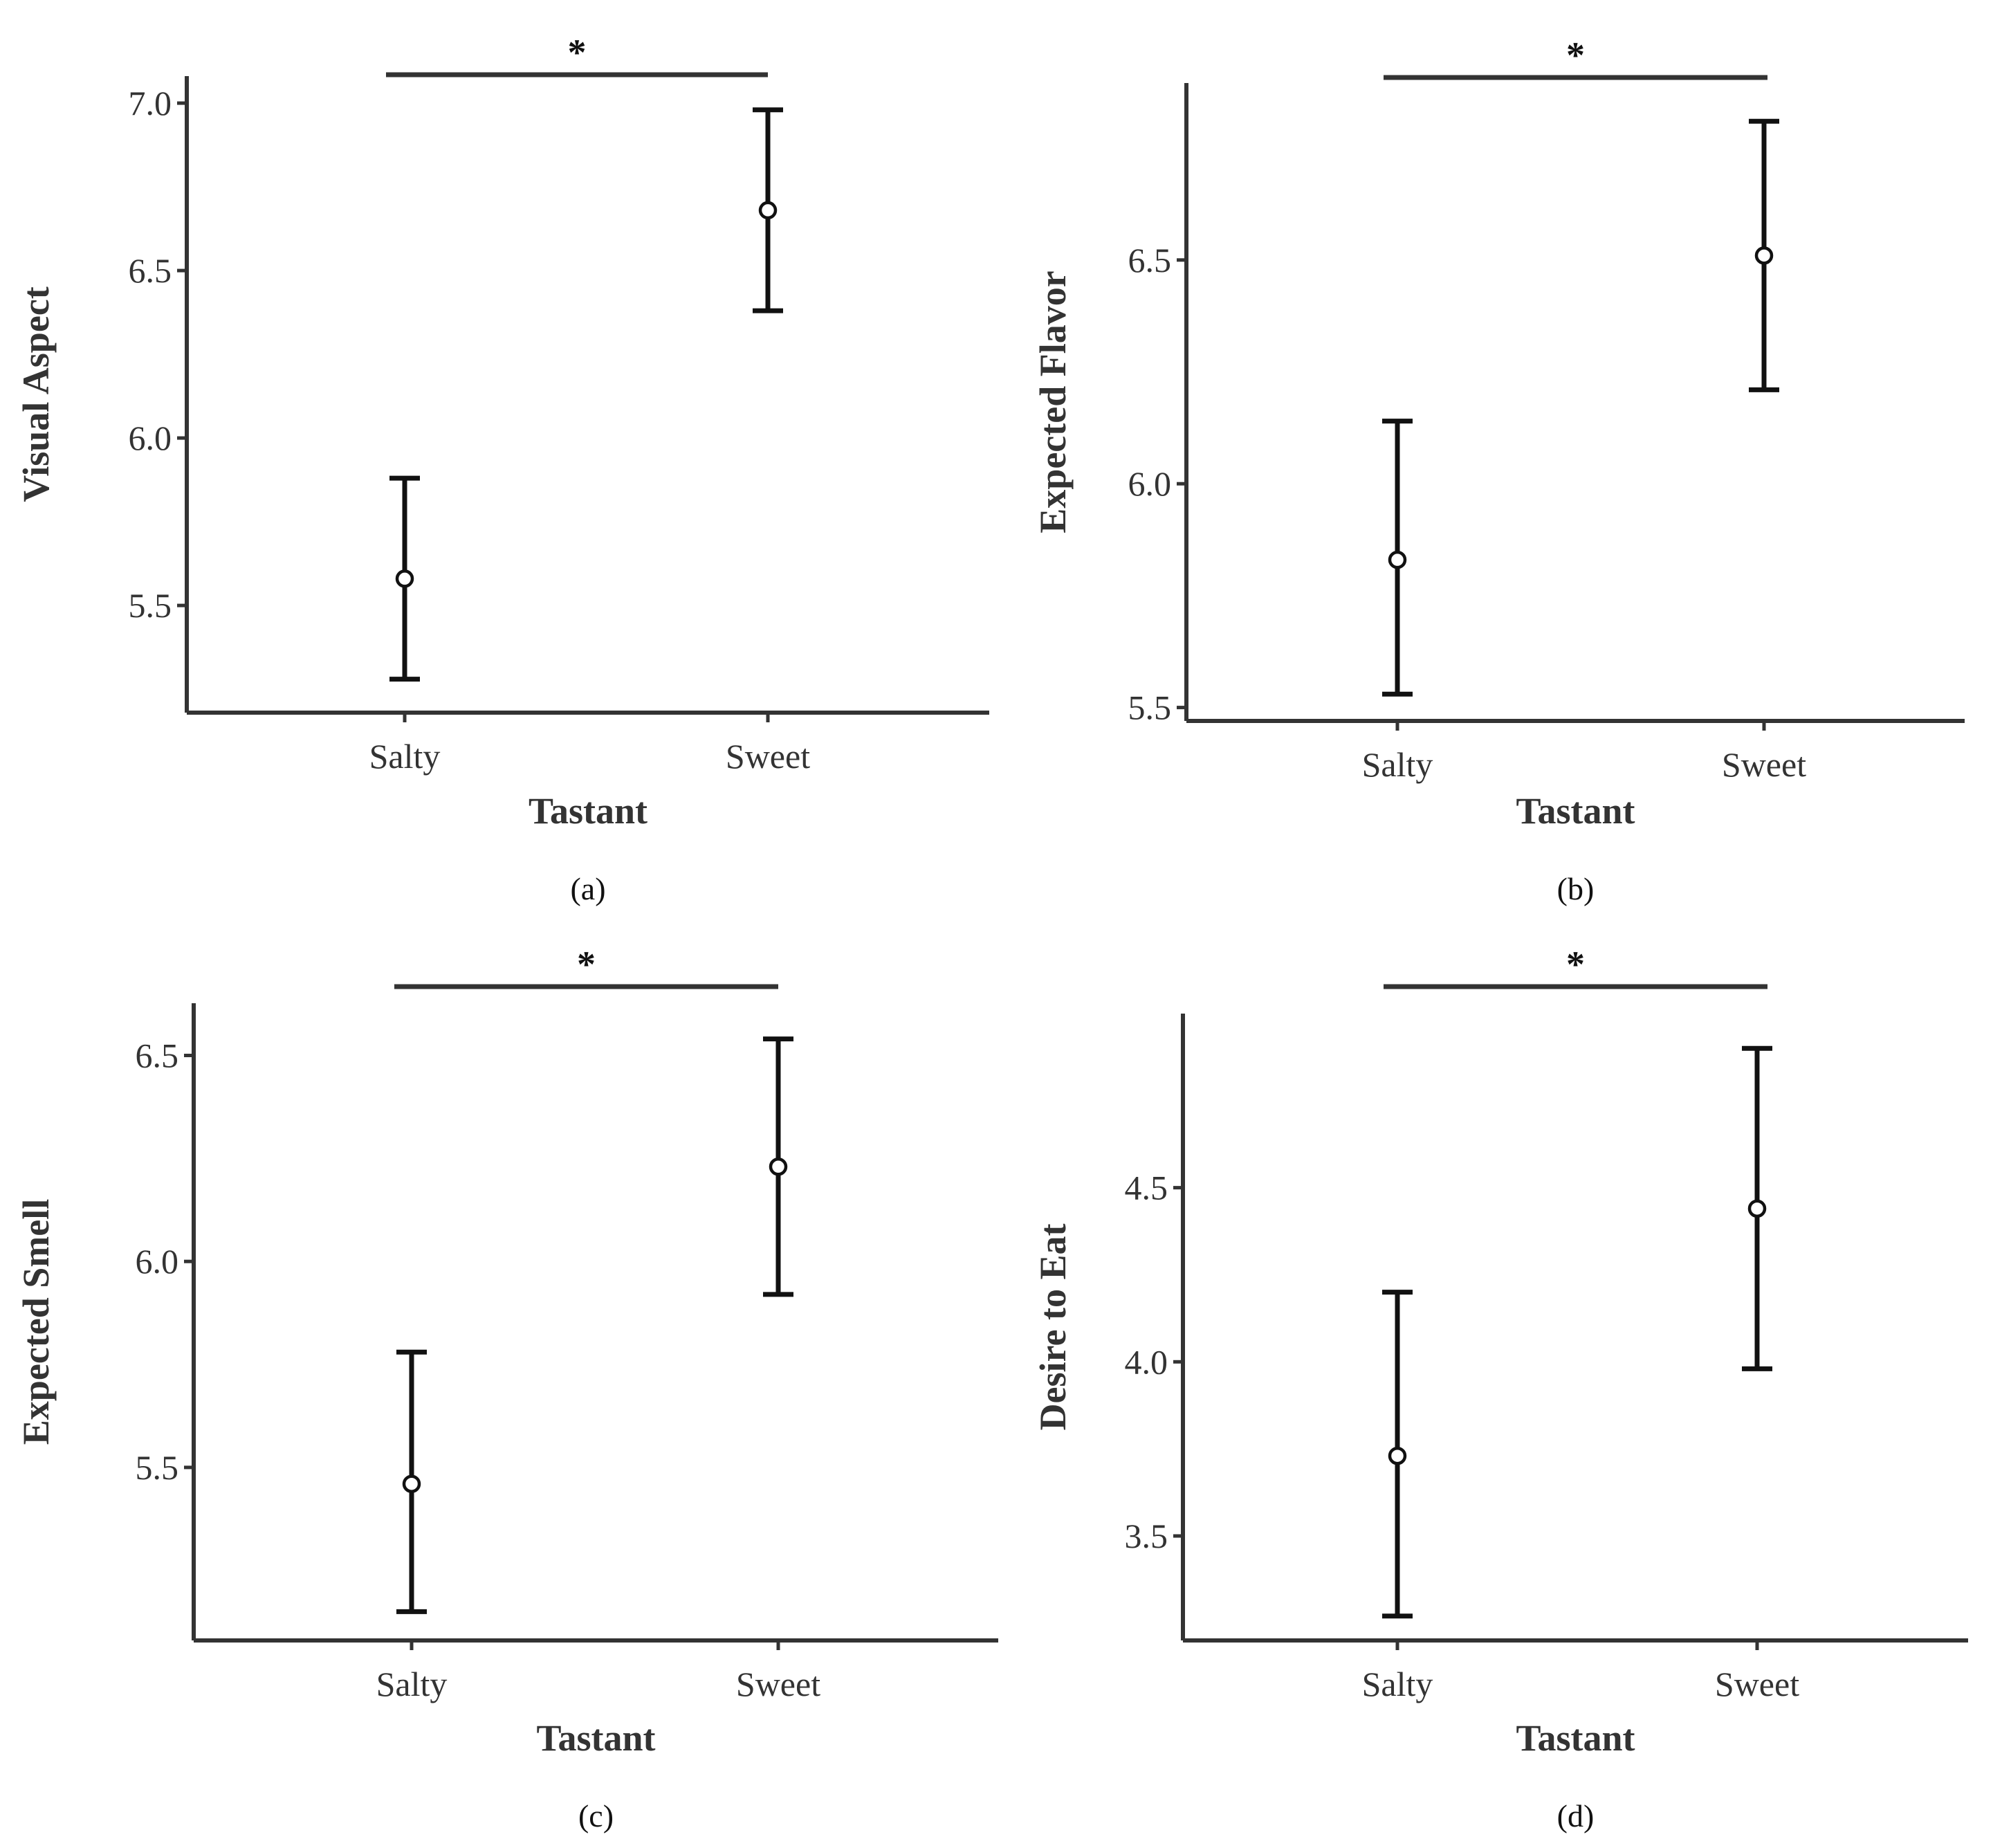 The image size is (2002, 1848). Describe the element at coordinates (1146, 1361) in the screenshot. I see `y-tick-label: 4.0` at that location.